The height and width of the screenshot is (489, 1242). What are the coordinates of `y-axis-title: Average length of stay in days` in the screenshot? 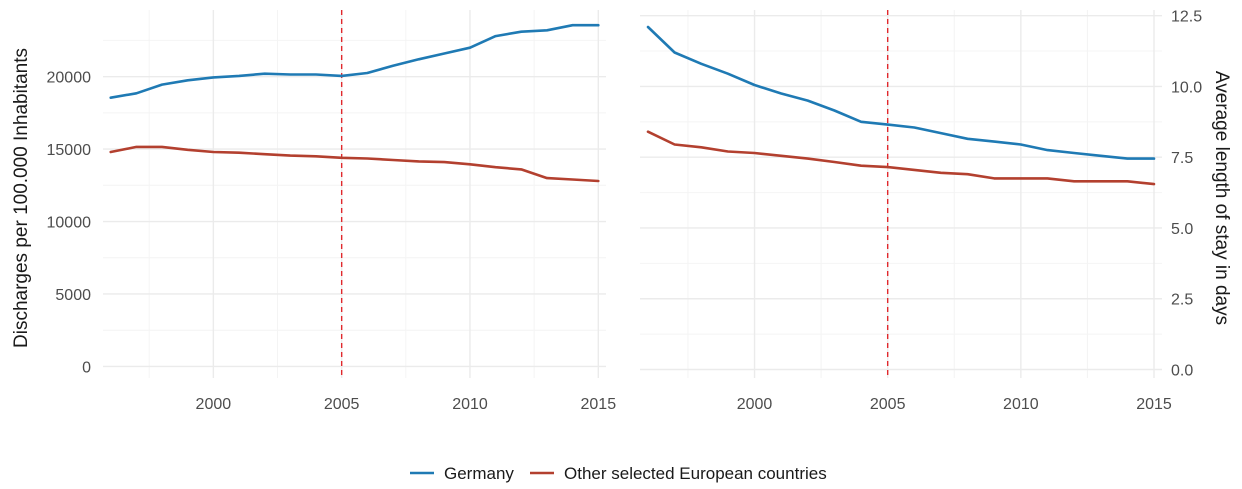 It's located at (1221, 198).